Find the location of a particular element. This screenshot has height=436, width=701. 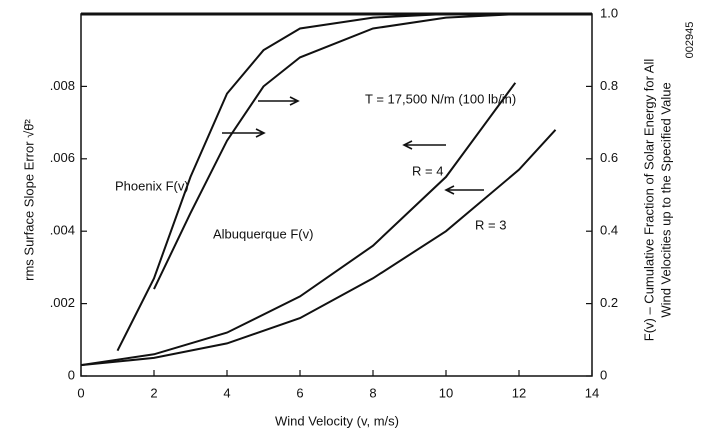

x-tick-label: 6 is located at coordinates (299, 392).